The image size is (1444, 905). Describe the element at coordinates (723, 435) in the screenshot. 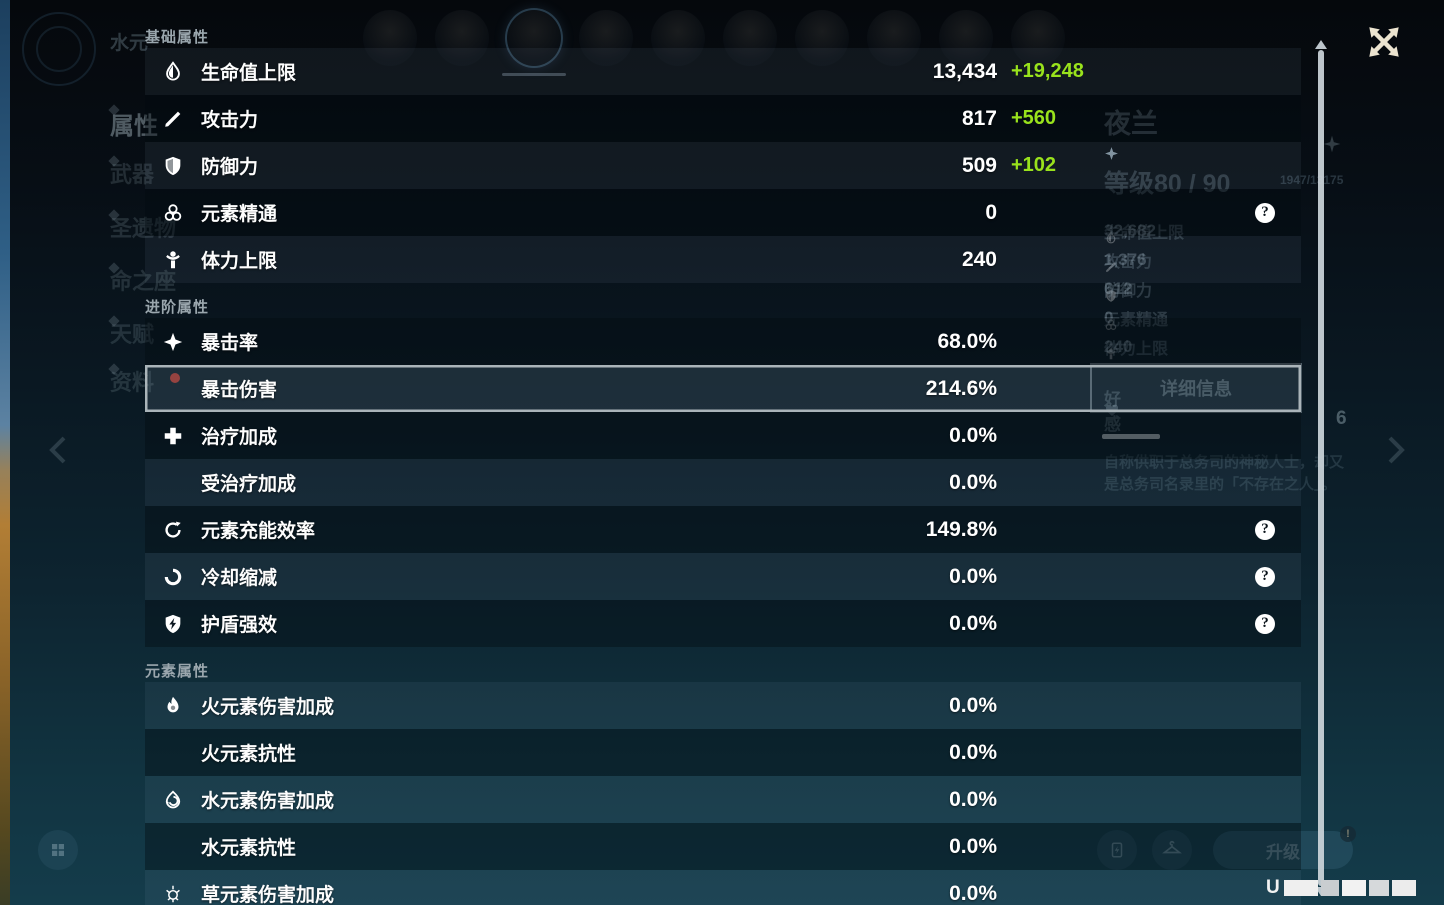

I see `attribute-row: 治疗加成 0.0%` at that location.